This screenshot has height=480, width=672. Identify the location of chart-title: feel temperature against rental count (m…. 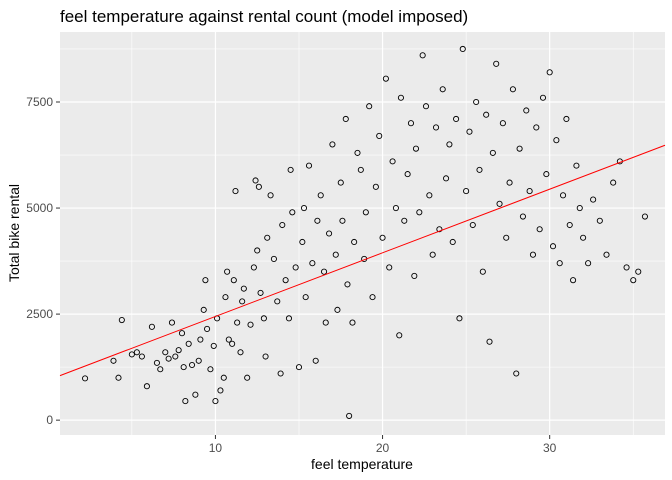
(264, 16).